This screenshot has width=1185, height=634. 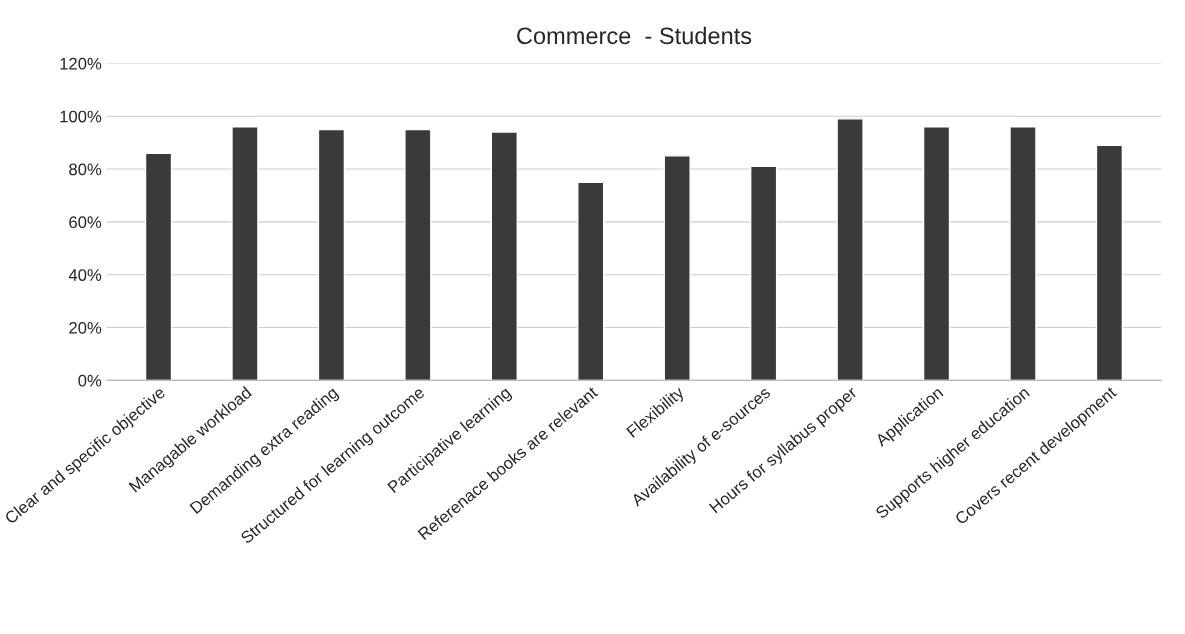 I want to click on y-tick-label: 60%, so click(x=85, y=222).